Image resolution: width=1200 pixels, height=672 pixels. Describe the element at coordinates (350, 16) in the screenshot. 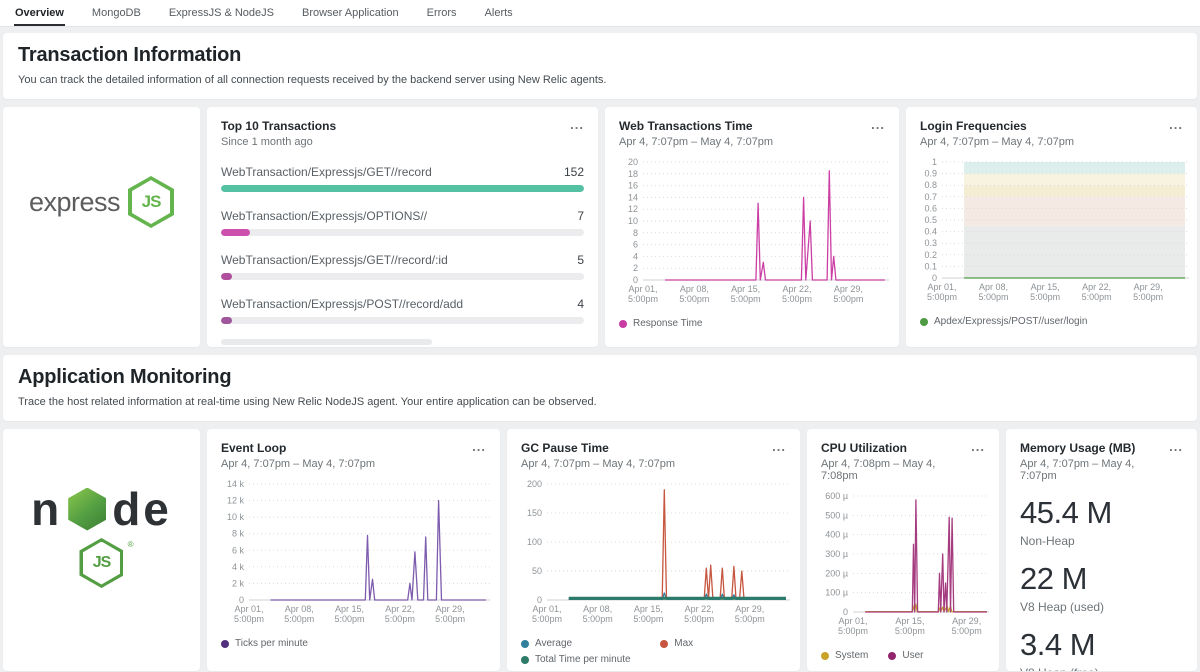

I see `tab-browser-application: Browser Application` at that location.